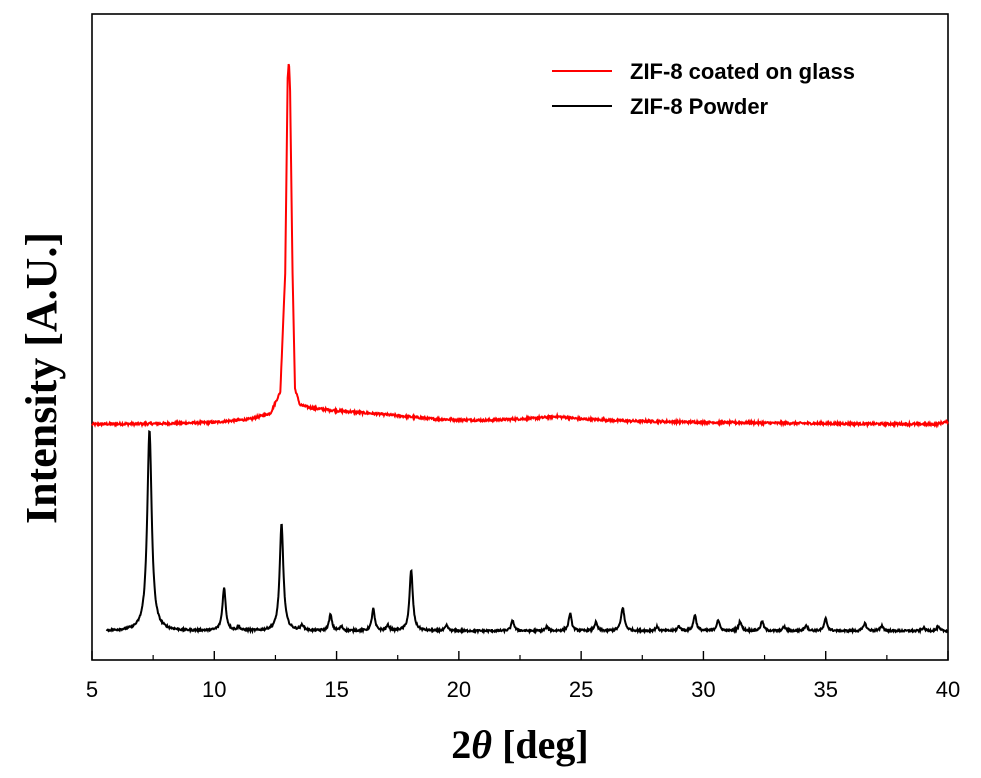 This screenshot has height=778, width=981. Describe the element at coordinates (703, 689) in the screenshot. I see `x-tick-label: 30` at that location.